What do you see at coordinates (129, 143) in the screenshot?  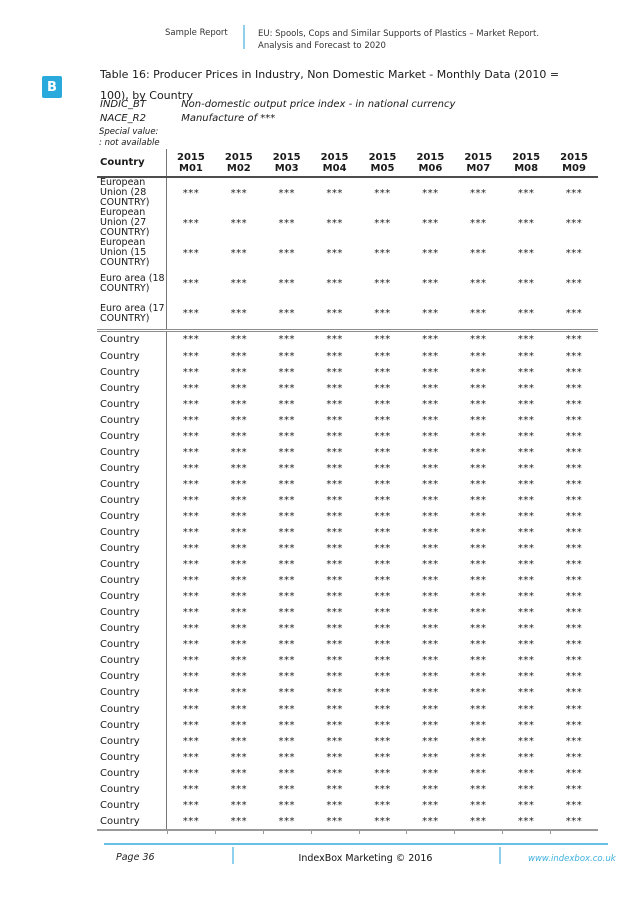 I see `special-value-note: : not available` at bounding box center [129, 143].